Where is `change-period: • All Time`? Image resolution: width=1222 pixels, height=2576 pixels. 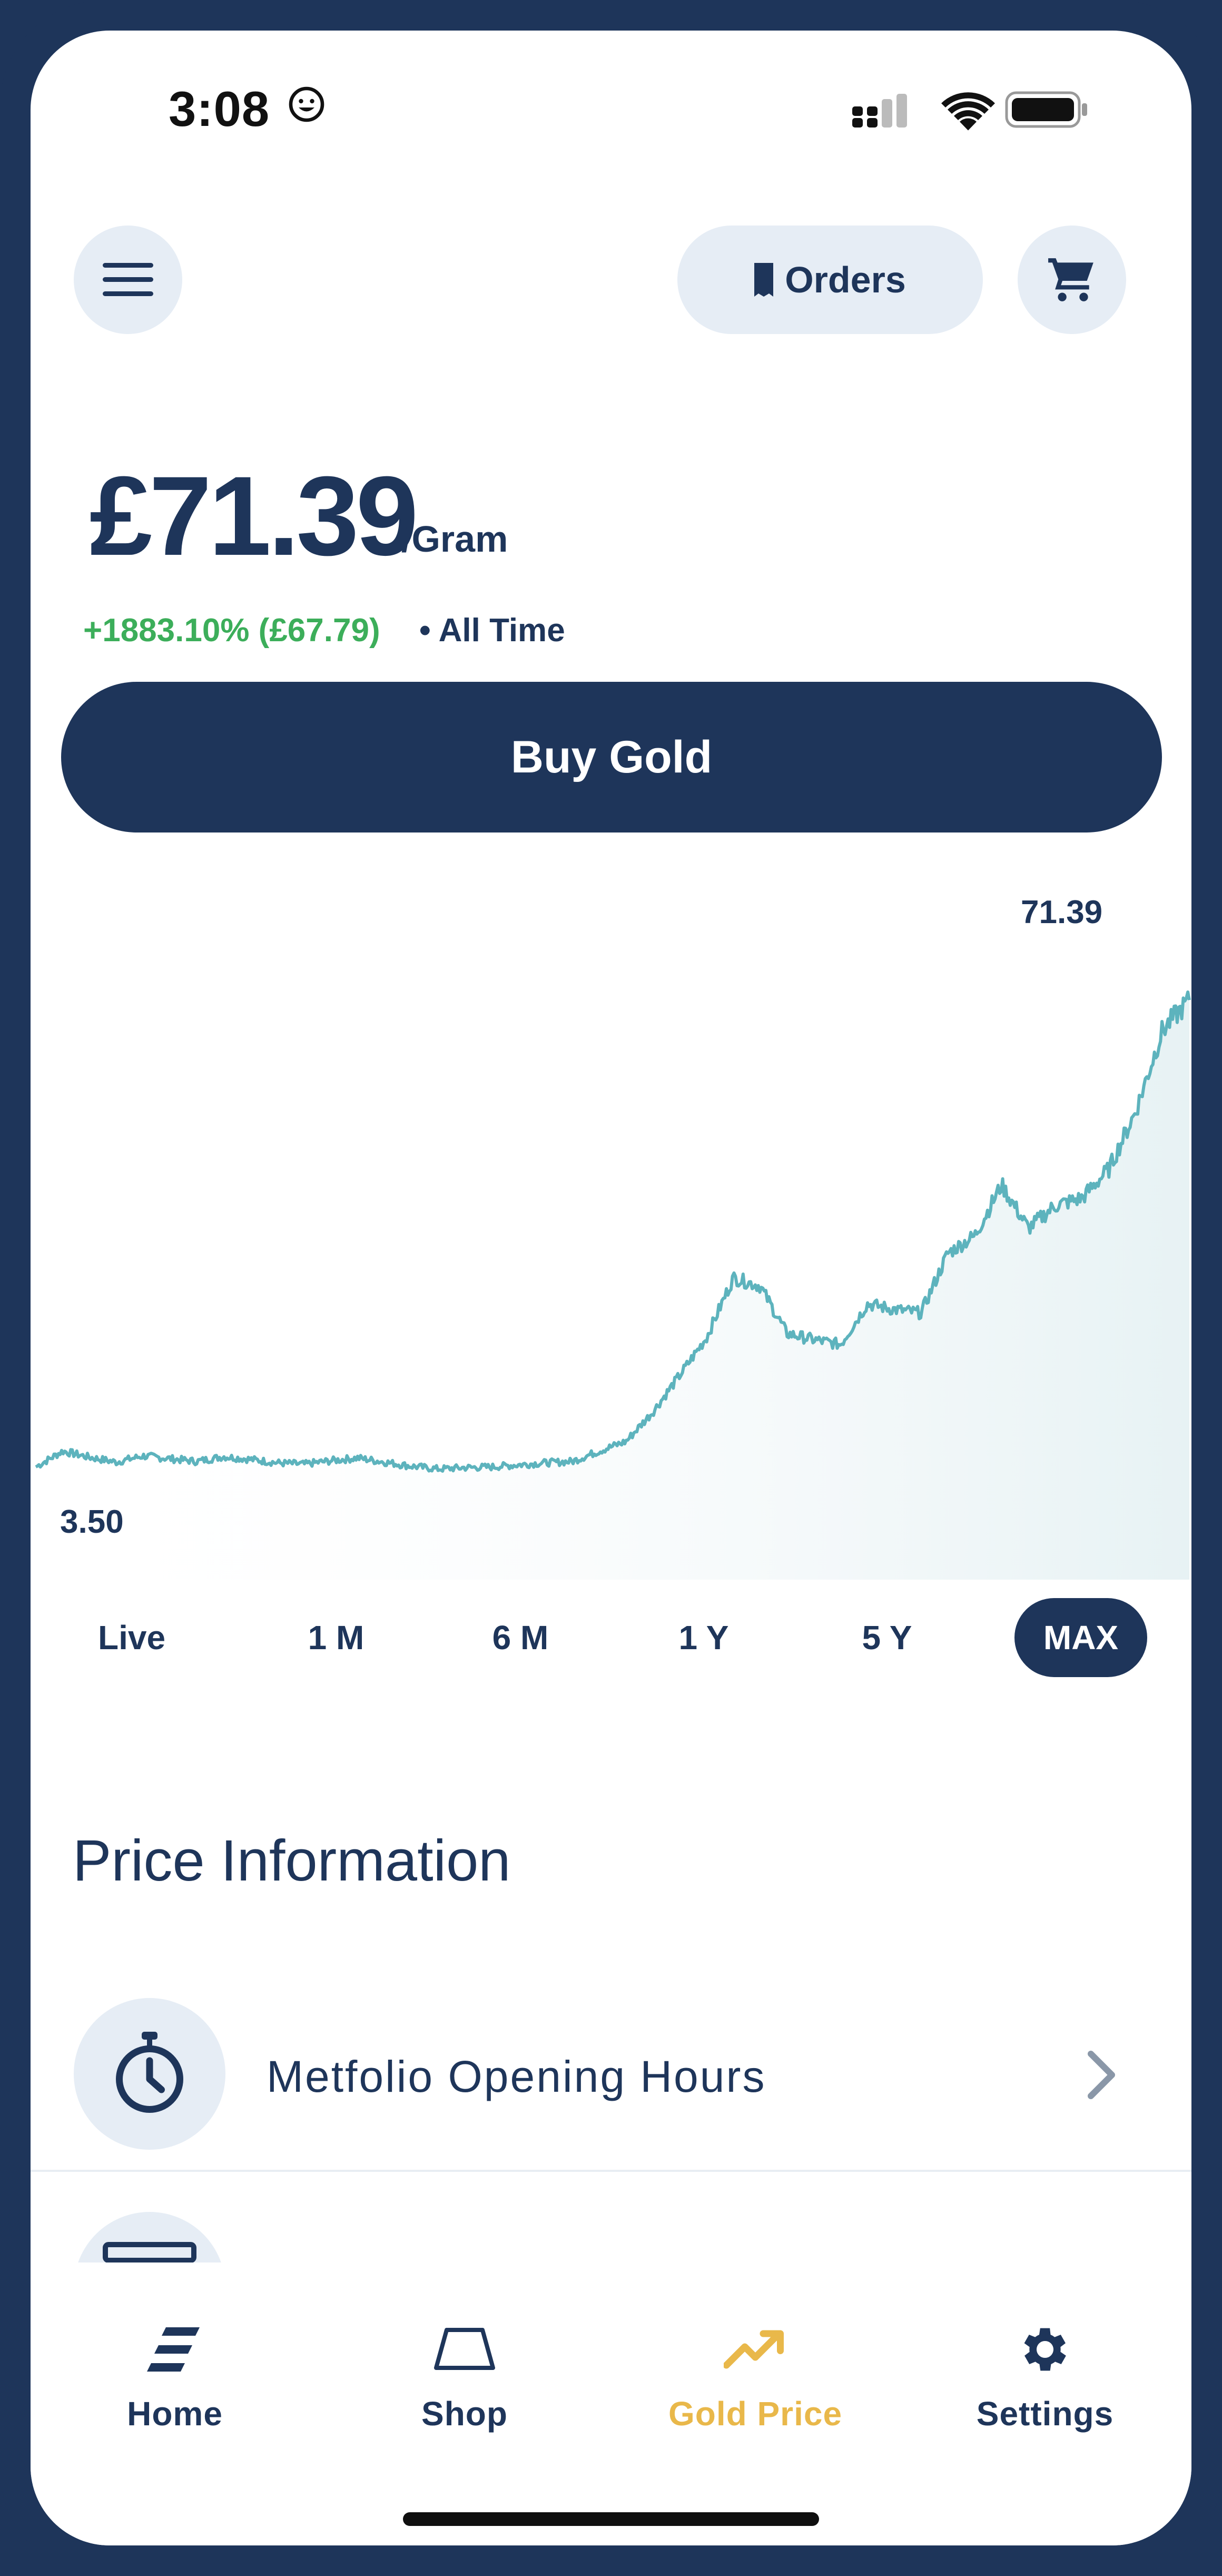
change-period: • All Time is located at coordinates (492, 630).